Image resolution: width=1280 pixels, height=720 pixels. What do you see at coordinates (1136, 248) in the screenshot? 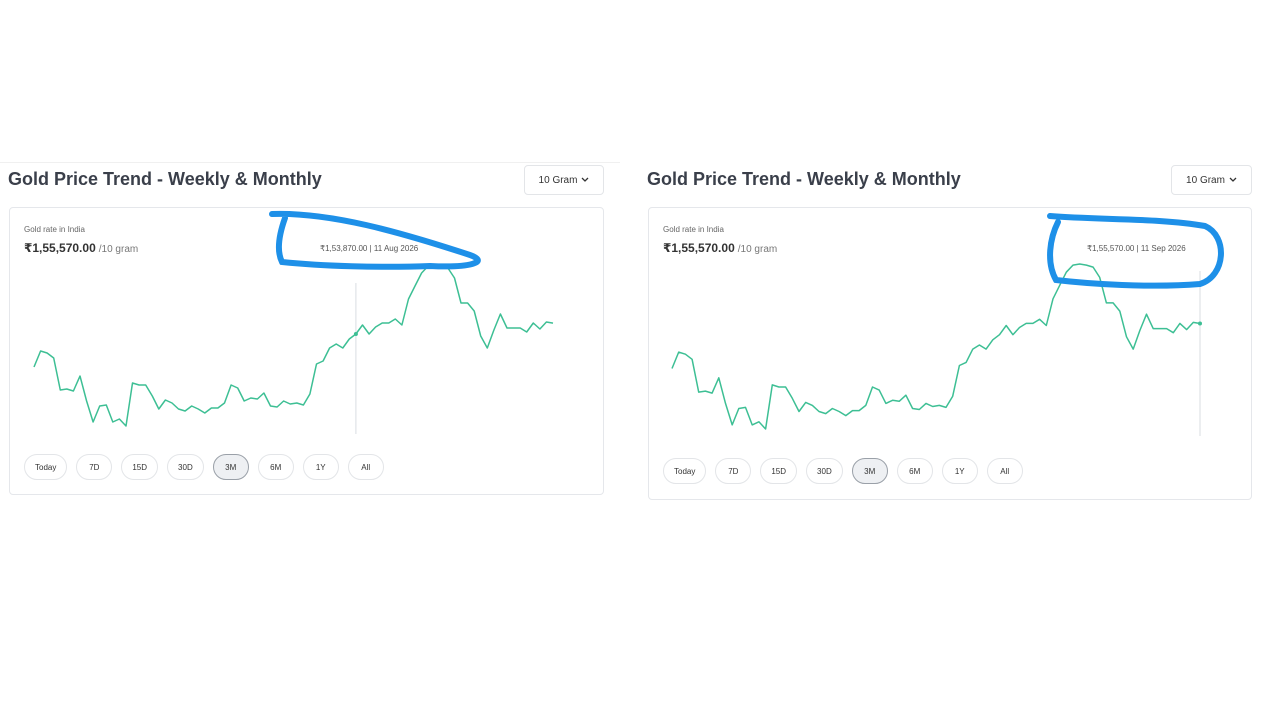
I see `tooltip: ₹1,55,570.00 | 11 Sep 2026` at bounding box center [1136, 248].